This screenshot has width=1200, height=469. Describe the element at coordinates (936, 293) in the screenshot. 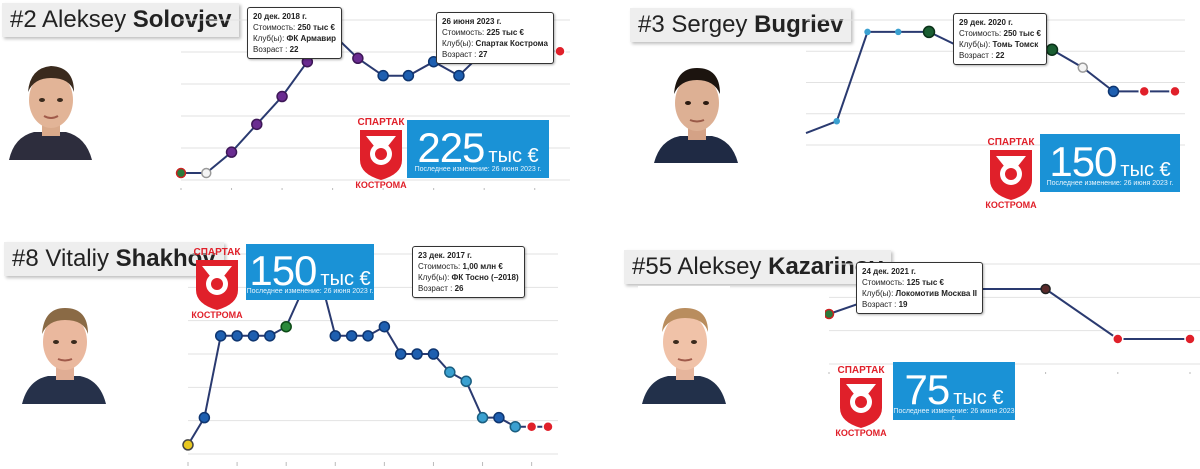

I see `tooltip-club: Локомотив Москва II` at that location.